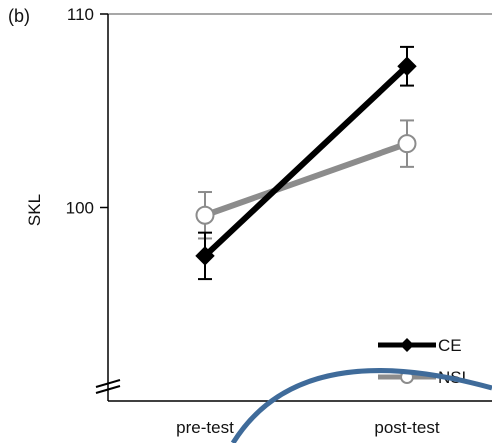 This screenshot has height=443, width=492. Describe the element at coordinates (407, 345) in the screenshot. I see `legend-marker-diamond` at that location.